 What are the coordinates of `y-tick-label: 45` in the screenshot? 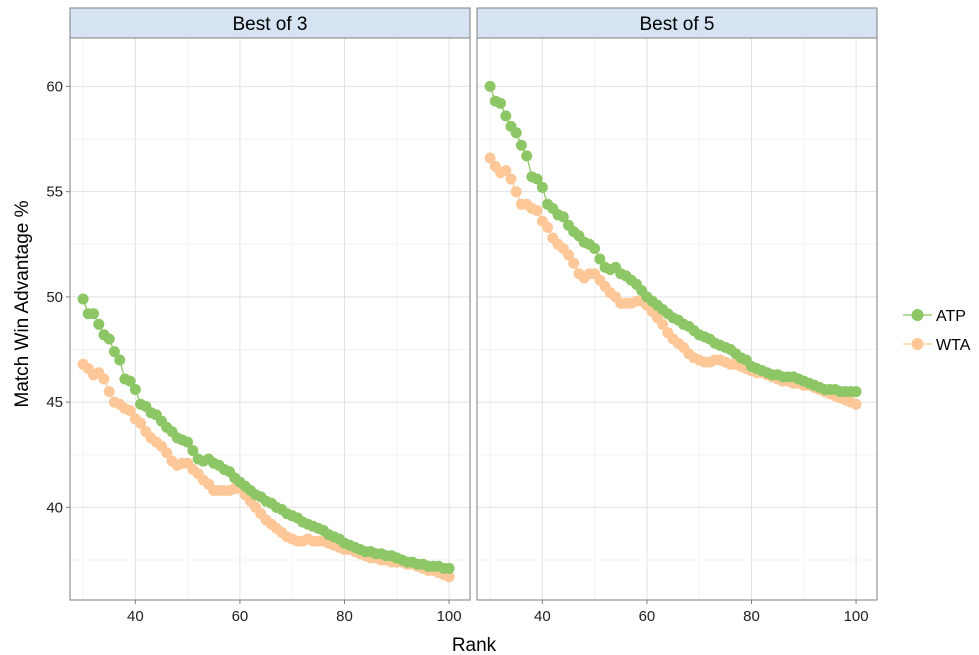 It's located at (54, 402).